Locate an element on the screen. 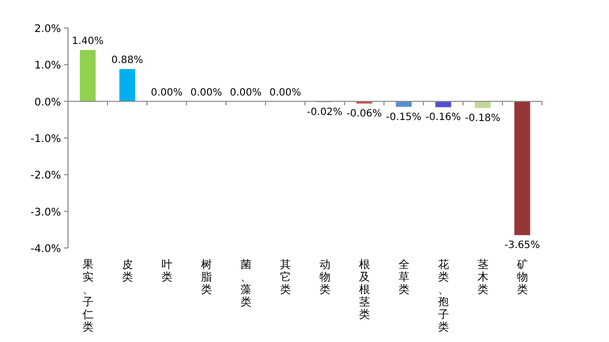 The width and height of the screenshot is (609, 342). y-tick-label: 1.0% is located at coordinates (48, 66).